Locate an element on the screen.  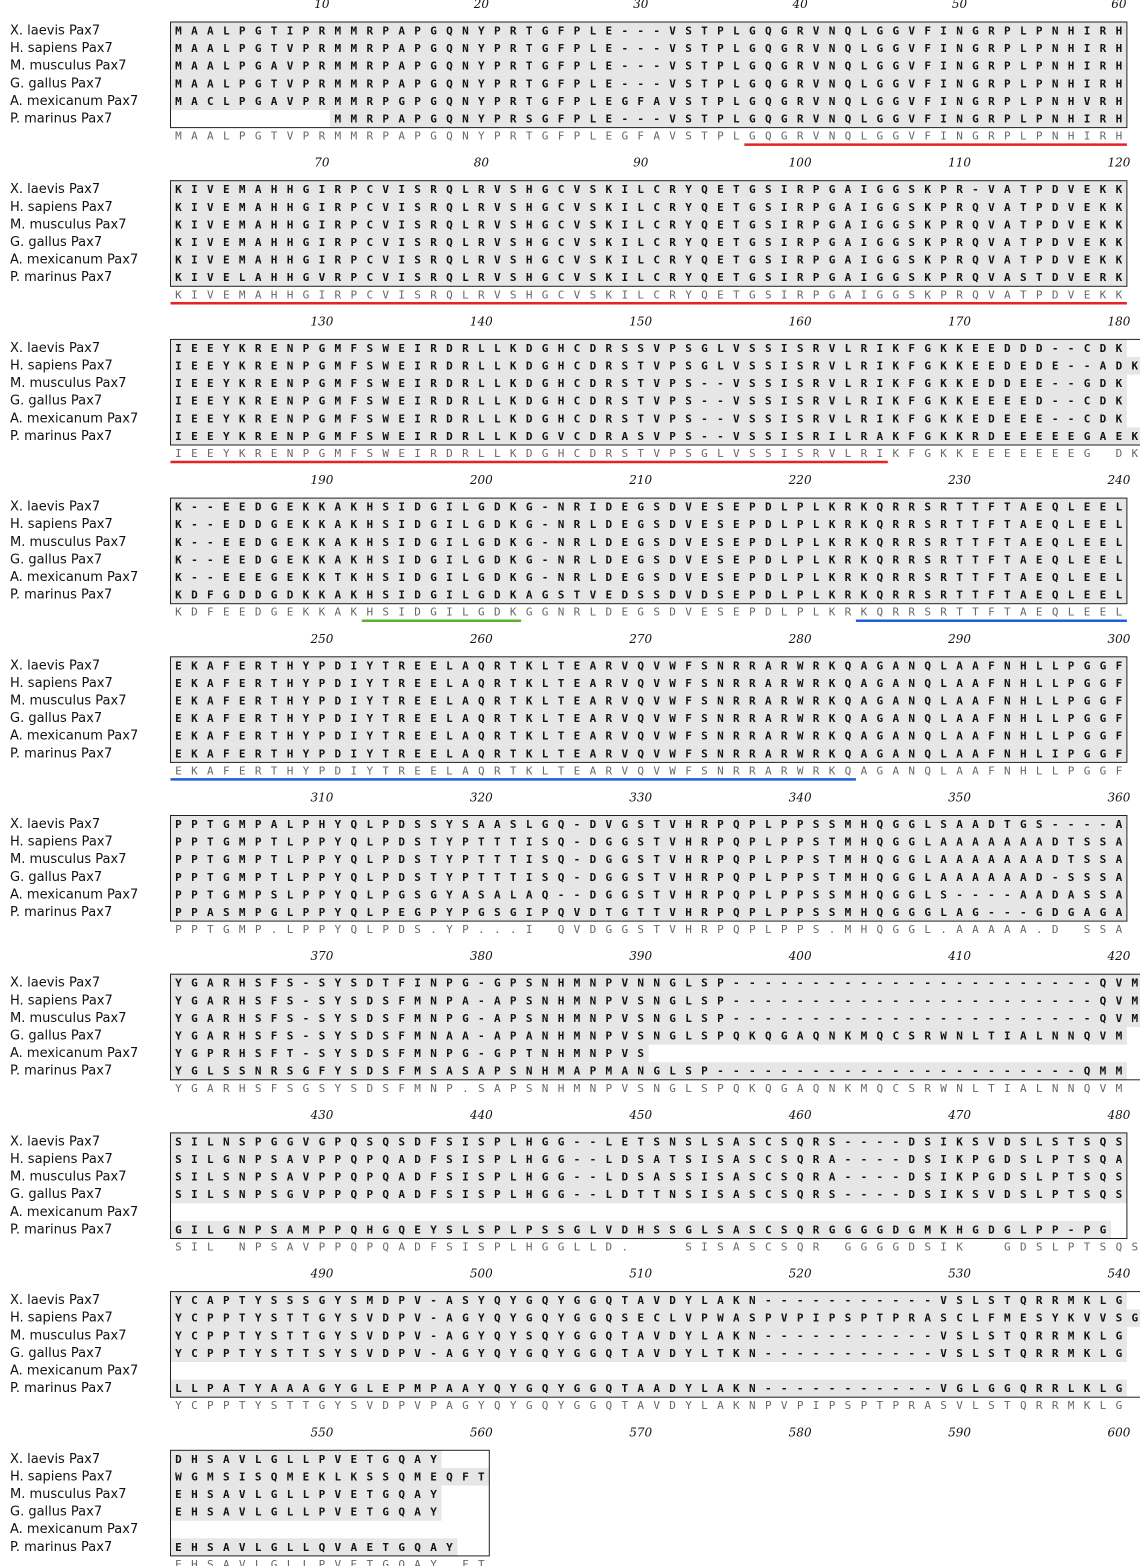
residue: D is located at coordinates (338, 718).